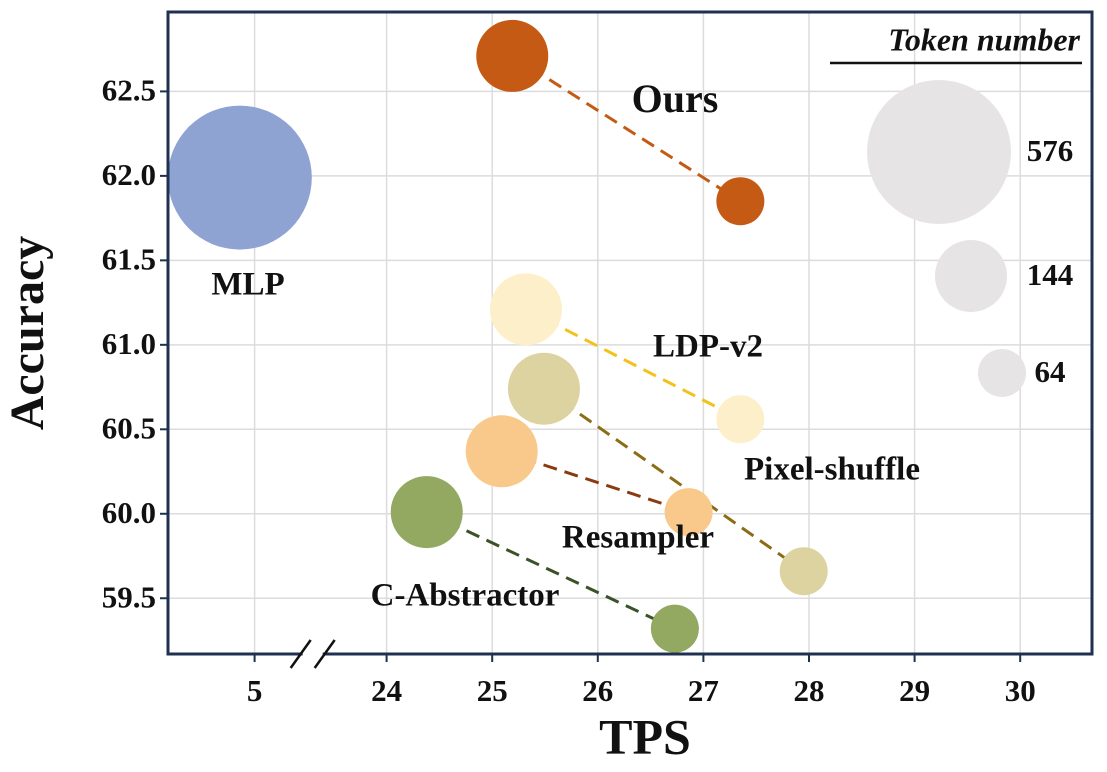 This screenshot has height=772, width=1107. I want to click on y-tick-label: 60.0, so click(129, 512).